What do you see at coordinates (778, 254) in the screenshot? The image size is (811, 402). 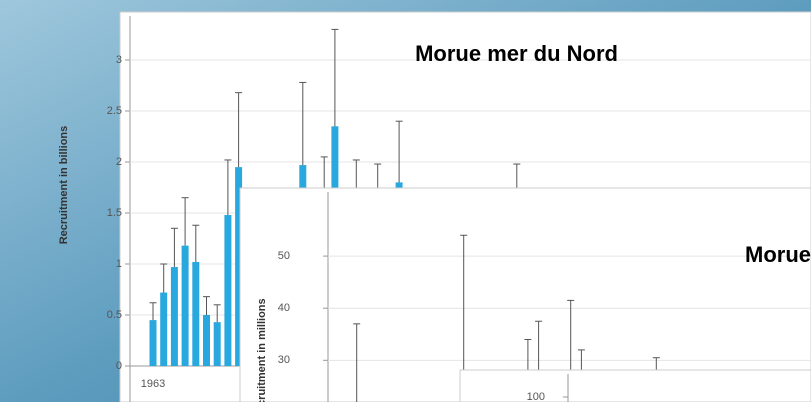 I see `chart-title: Morue` at bounding box center [778, 254].